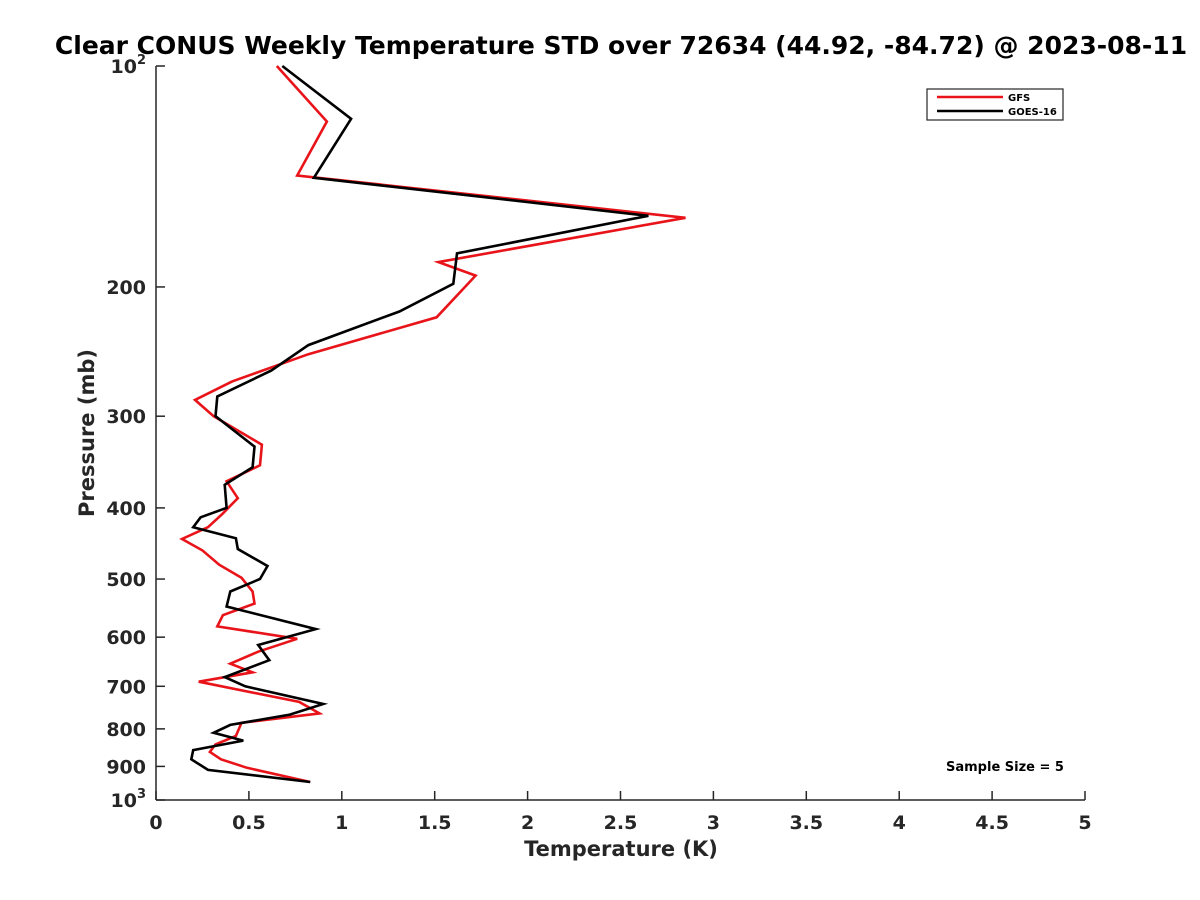  Describe the element at coordinates (126, 730) in the screenshot. I see `y-tick-label: 800` at that location.